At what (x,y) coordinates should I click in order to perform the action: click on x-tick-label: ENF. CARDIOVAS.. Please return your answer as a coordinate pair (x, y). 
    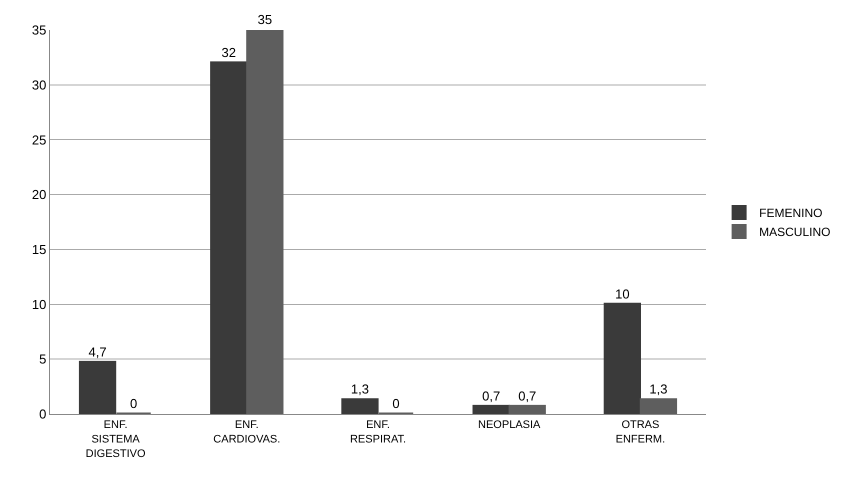
    Looking at the image, I should click on (246, 432).